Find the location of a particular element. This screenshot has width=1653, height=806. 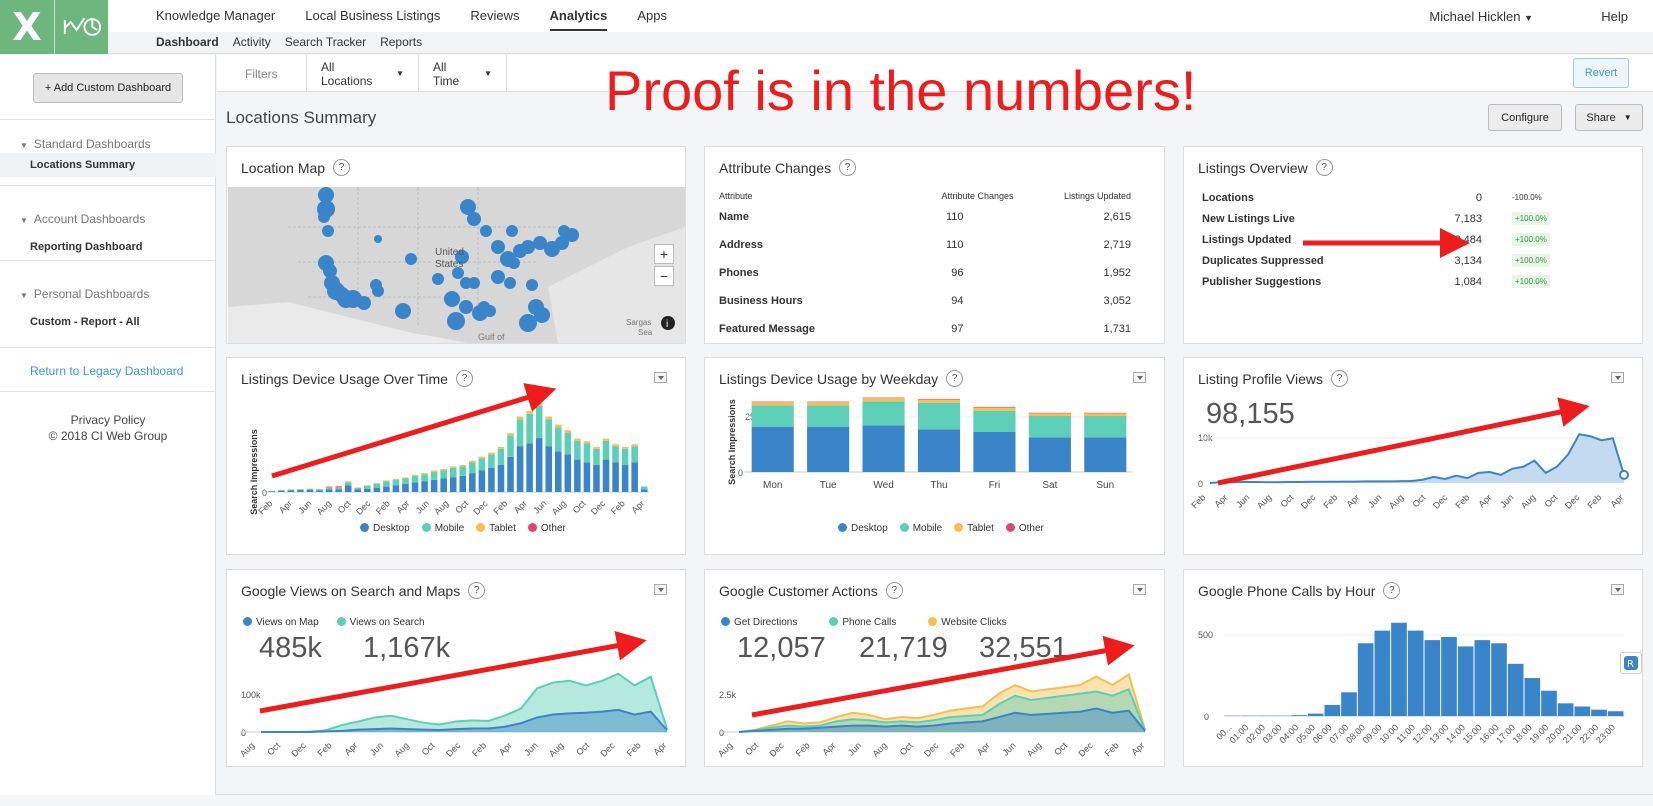

map-label-us: United is located at coordinates (449, 252).